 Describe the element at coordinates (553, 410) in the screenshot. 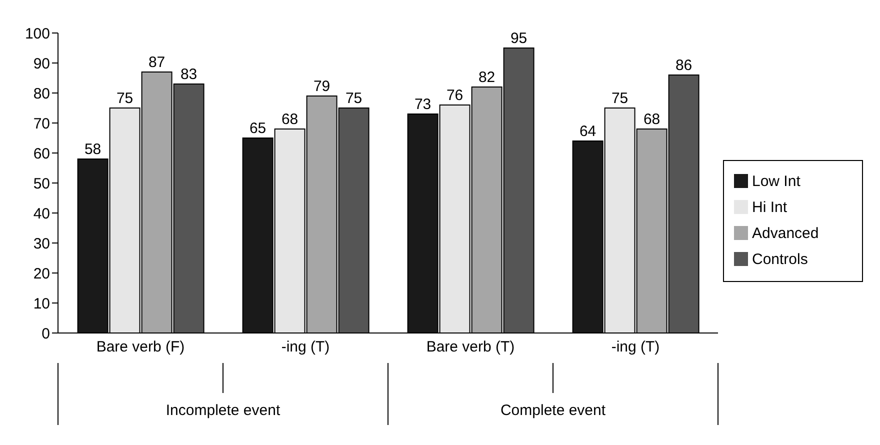

I see `text: Complete event` at that location.